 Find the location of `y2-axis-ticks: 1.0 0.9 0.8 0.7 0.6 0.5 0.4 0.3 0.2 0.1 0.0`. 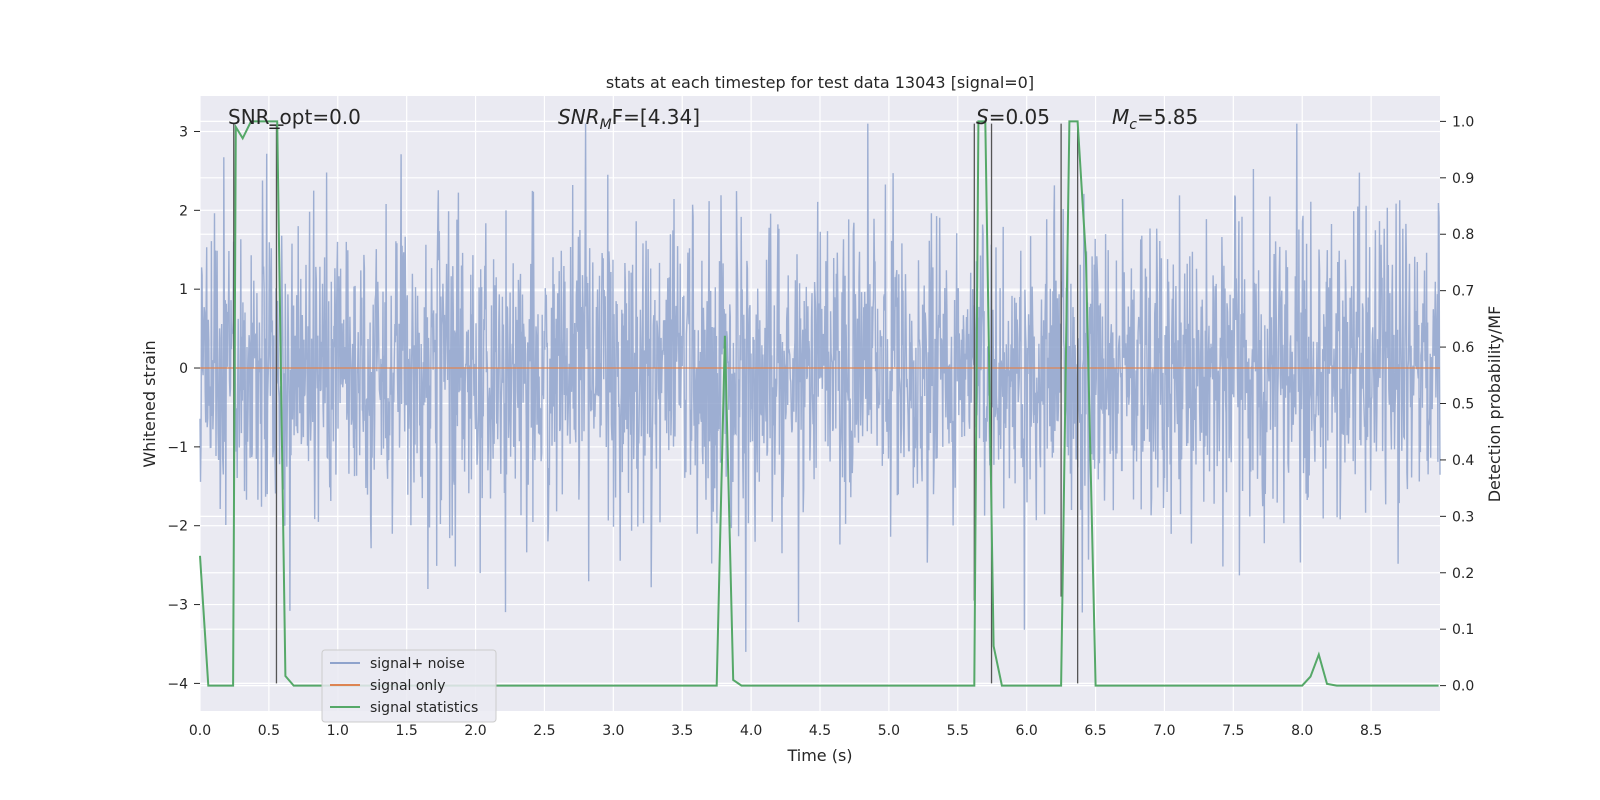

y2-axis-ticks: 1.0 0.9 0.8 0.7 0.6 0.5 0.4 0.3 0.2 0.1 0.0 is located at coordinates (1457, 404).